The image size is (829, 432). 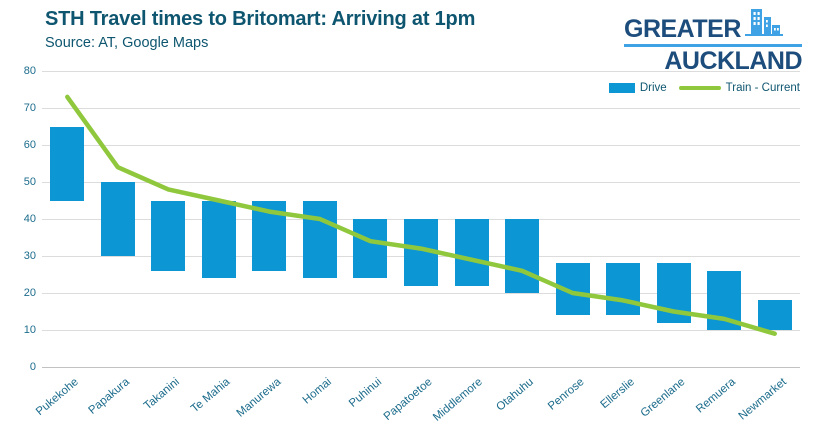 I want to click on y-axis-label: 50, so click(x=29, y=182).